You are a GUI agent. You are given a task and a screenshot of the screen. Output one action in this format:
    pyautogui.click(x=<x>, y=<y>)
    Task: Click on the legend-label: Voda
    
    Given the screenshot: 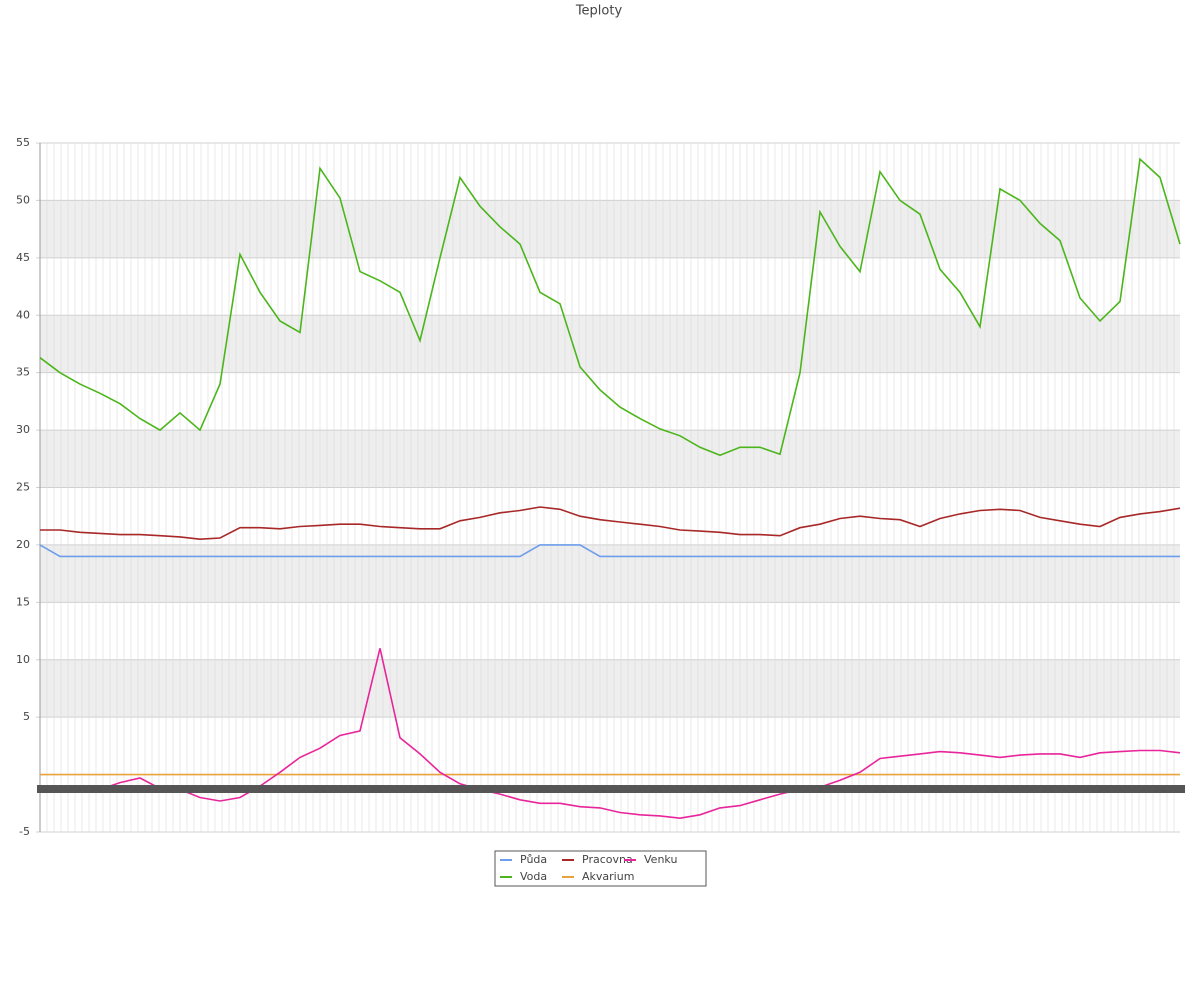 What is the action you would take?
    pyautogui.click(x=533, y=876)
    